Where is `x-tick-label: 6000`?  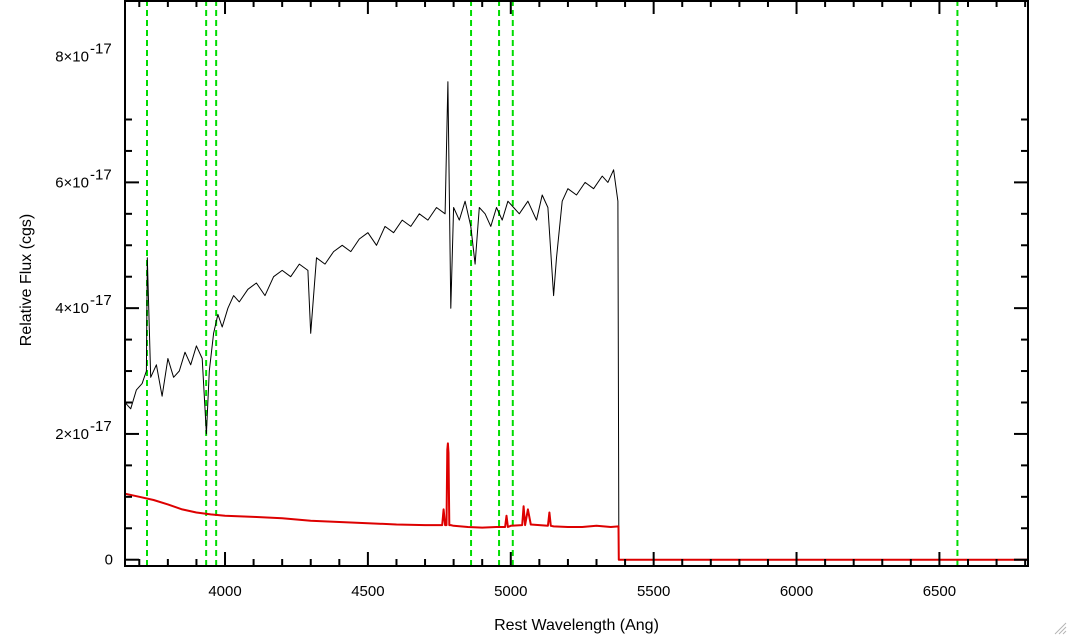 x-tick-label: 6000 is located at coordinates (796, 591).